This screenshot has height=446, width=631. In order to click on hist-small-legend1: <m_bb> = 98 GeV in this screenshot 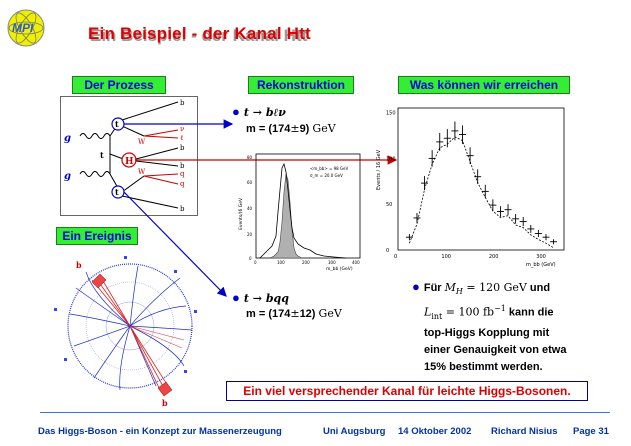, I will do `click(329, 168)`.